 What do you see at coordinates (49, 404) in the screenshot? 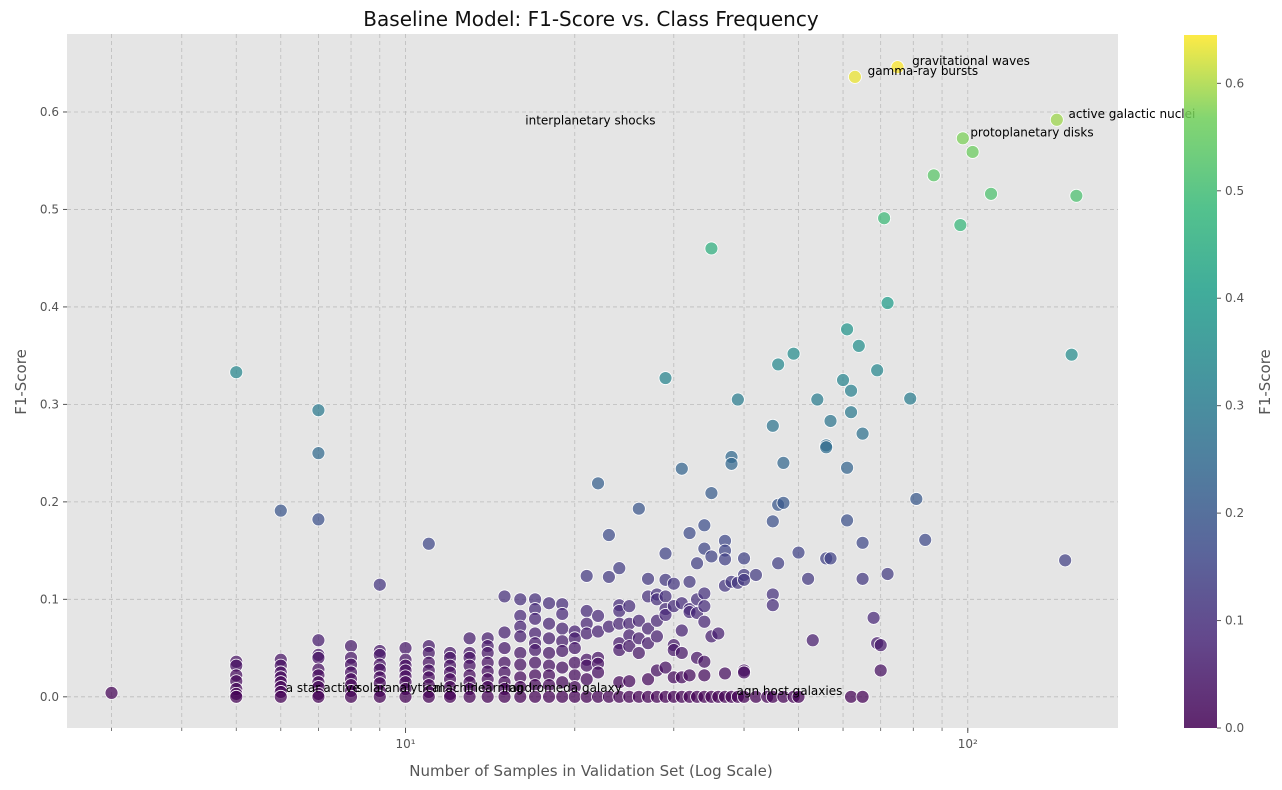
I see `y-tick-label: 0.3` at bounding box center [49, 404].